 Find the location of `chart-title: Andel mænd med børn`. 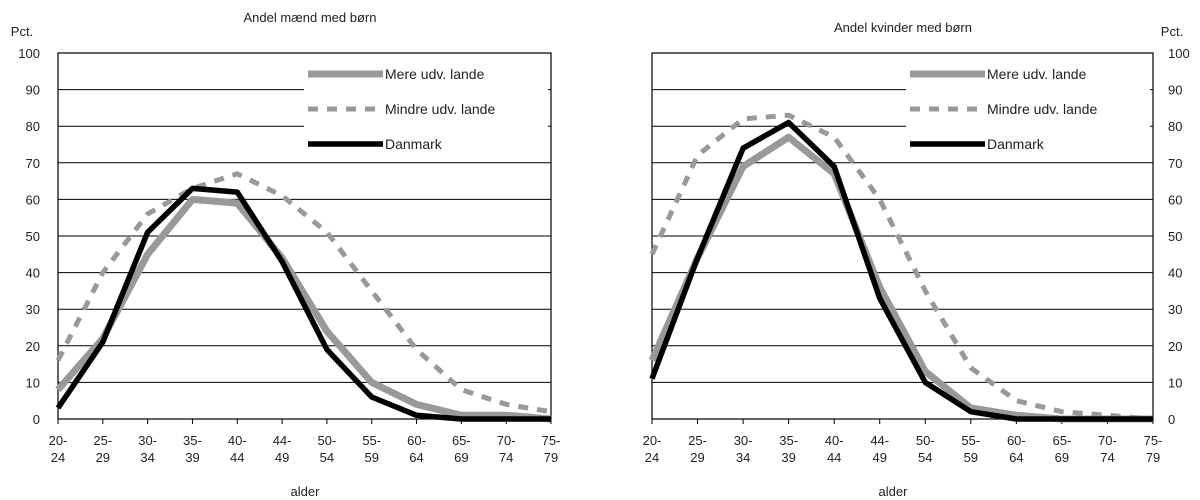

chart-title: Andel mænd med børn is located at coordinates (310, 17).